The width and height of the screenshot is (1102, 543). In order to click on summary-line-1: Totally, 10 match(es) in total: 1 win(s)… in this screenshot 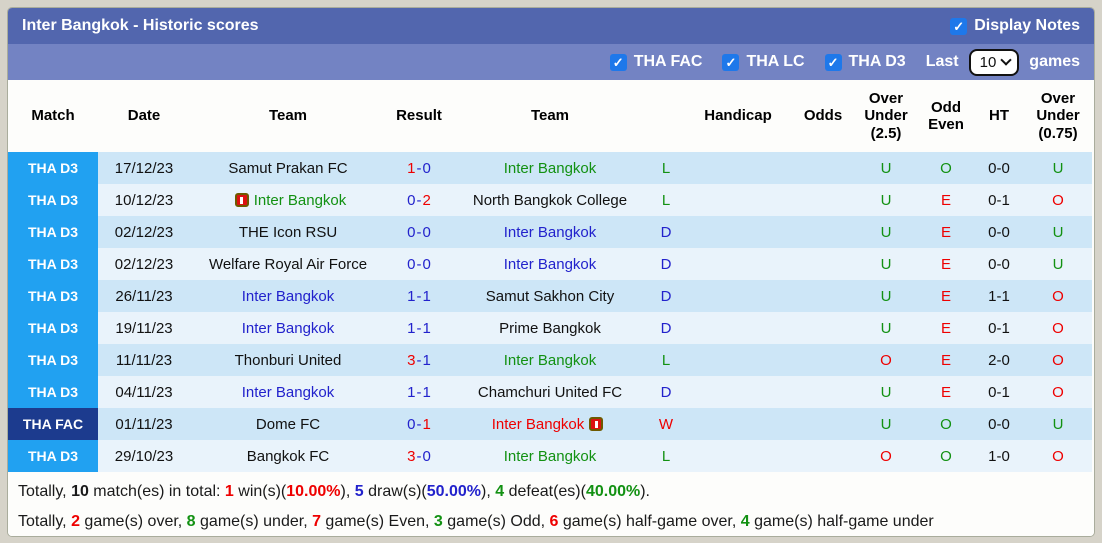, I will do `click(334, 491)`.